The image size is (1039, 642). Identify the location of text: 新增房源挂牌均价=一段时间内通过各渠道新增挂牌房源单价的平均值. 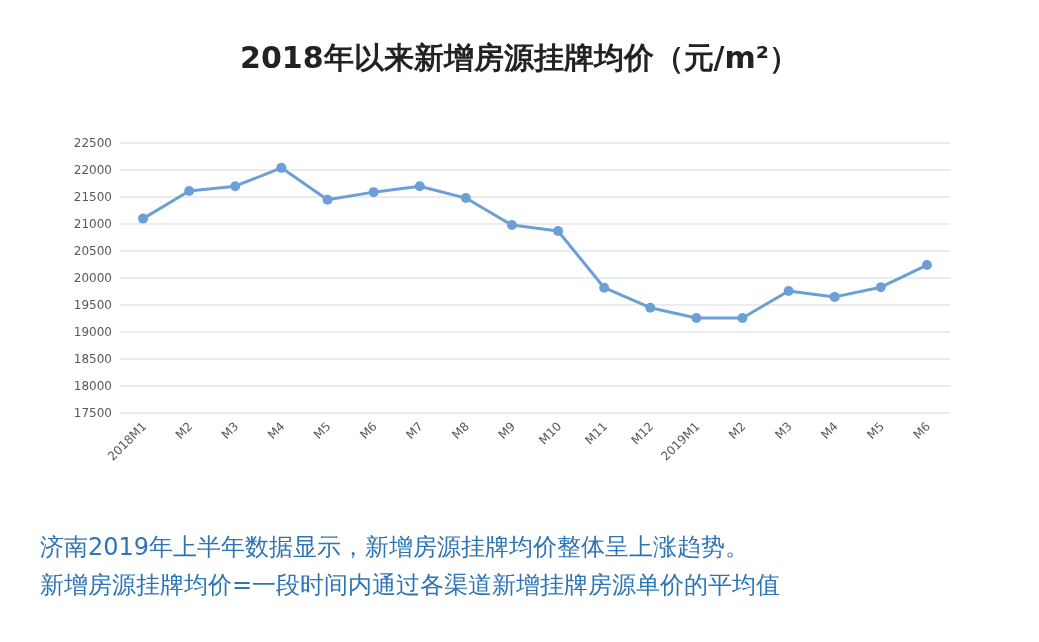
(410, 585).